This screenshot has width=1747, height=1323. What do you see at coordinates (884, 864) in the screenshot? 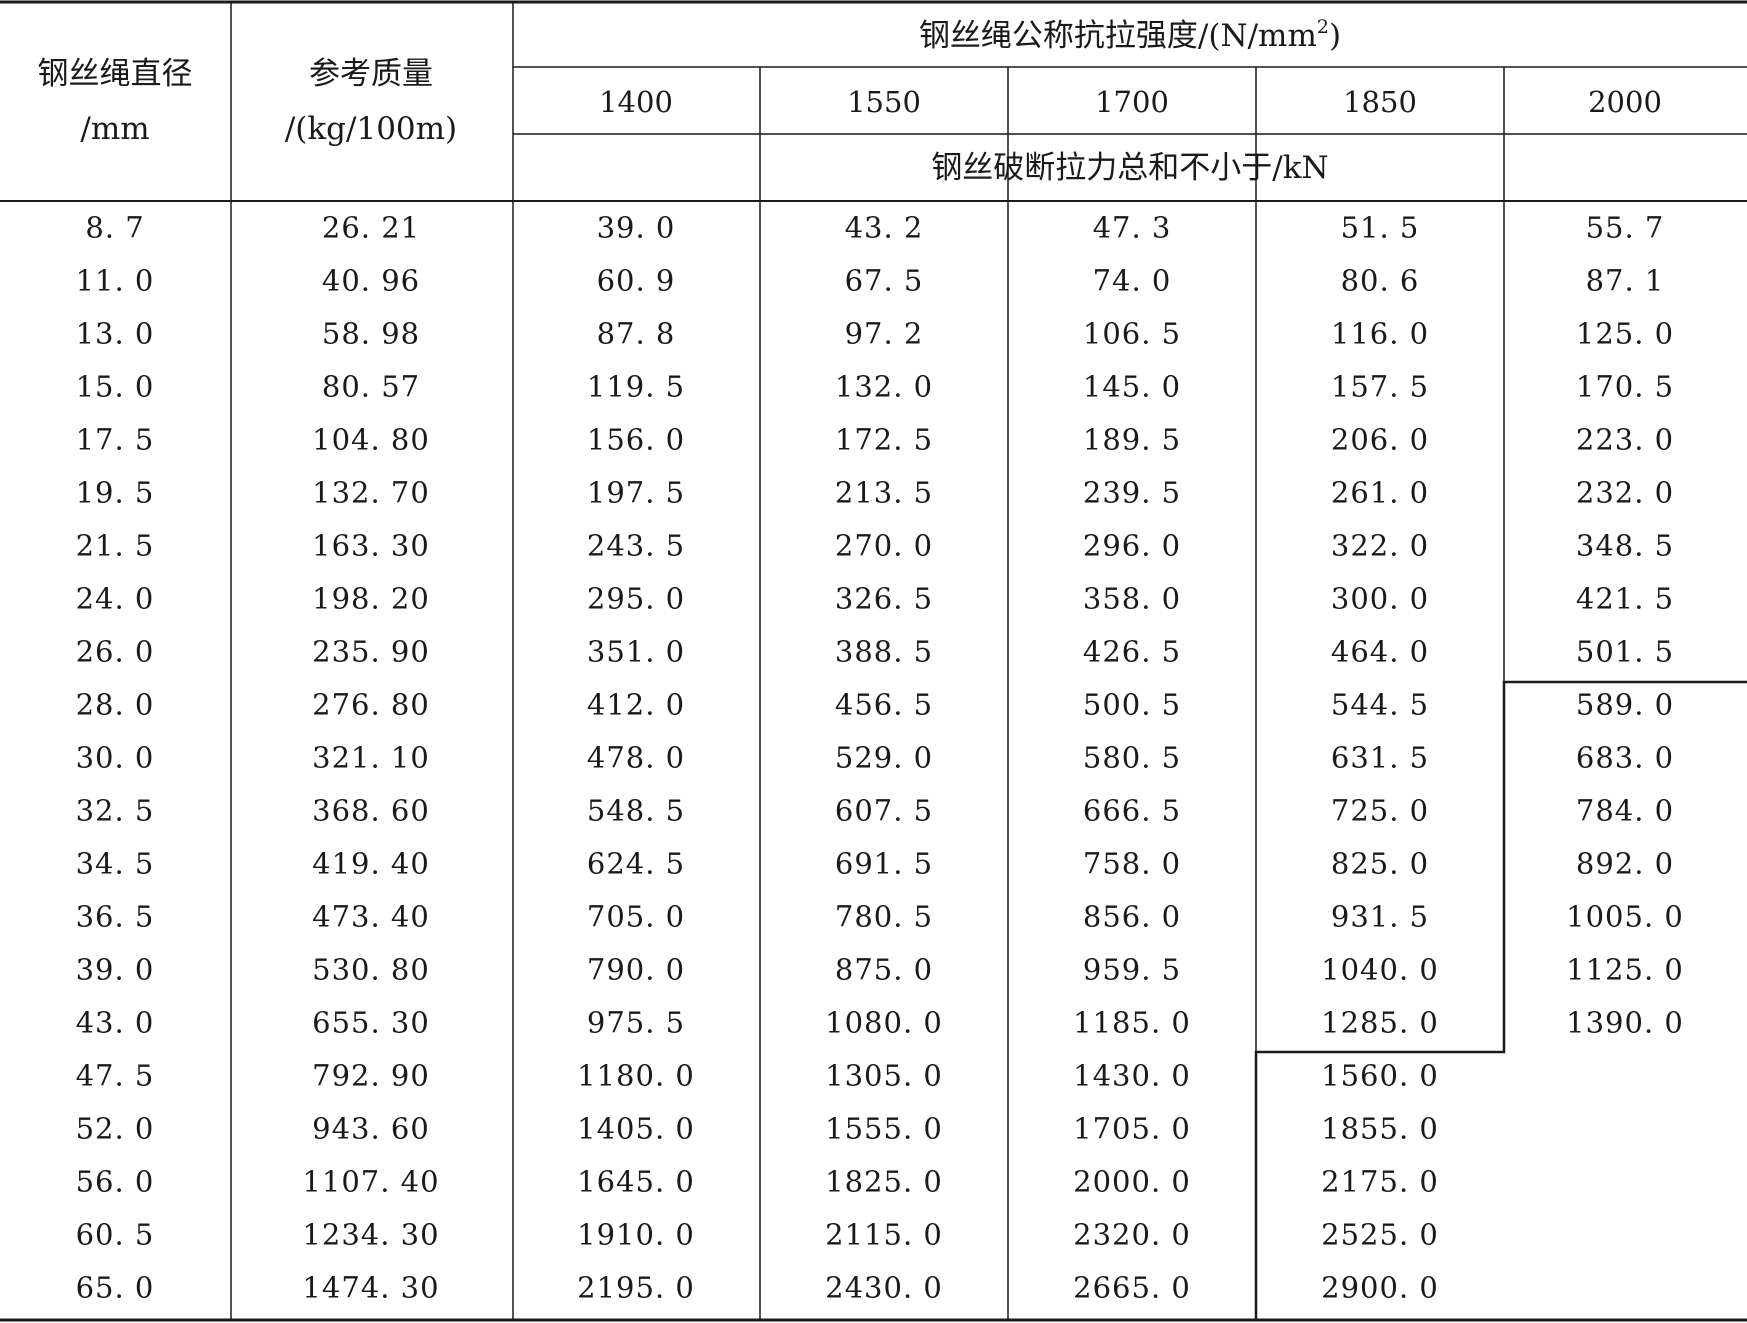
I see `cell-f1550: 691. 5` at bounding box center [884, 864].